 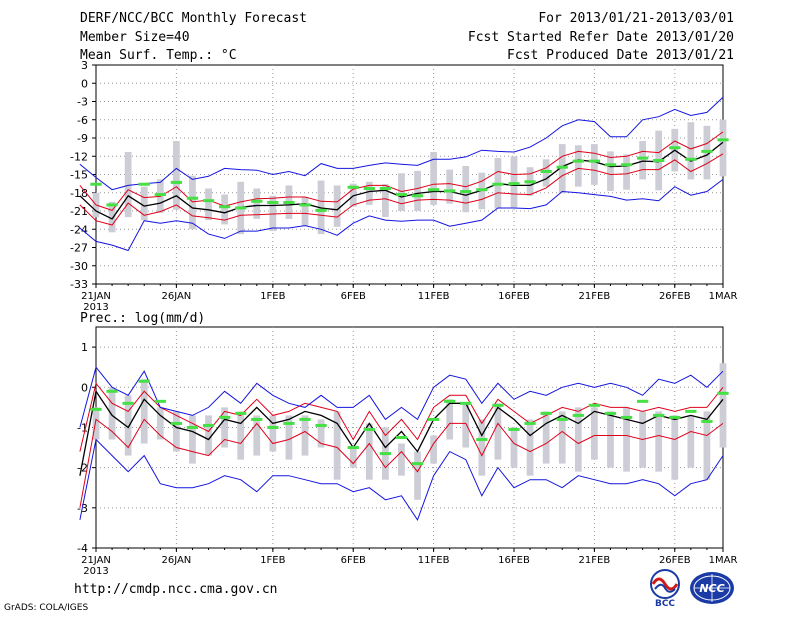 I want to click on x-tick-year: 2013, so click(x=95, y=571).